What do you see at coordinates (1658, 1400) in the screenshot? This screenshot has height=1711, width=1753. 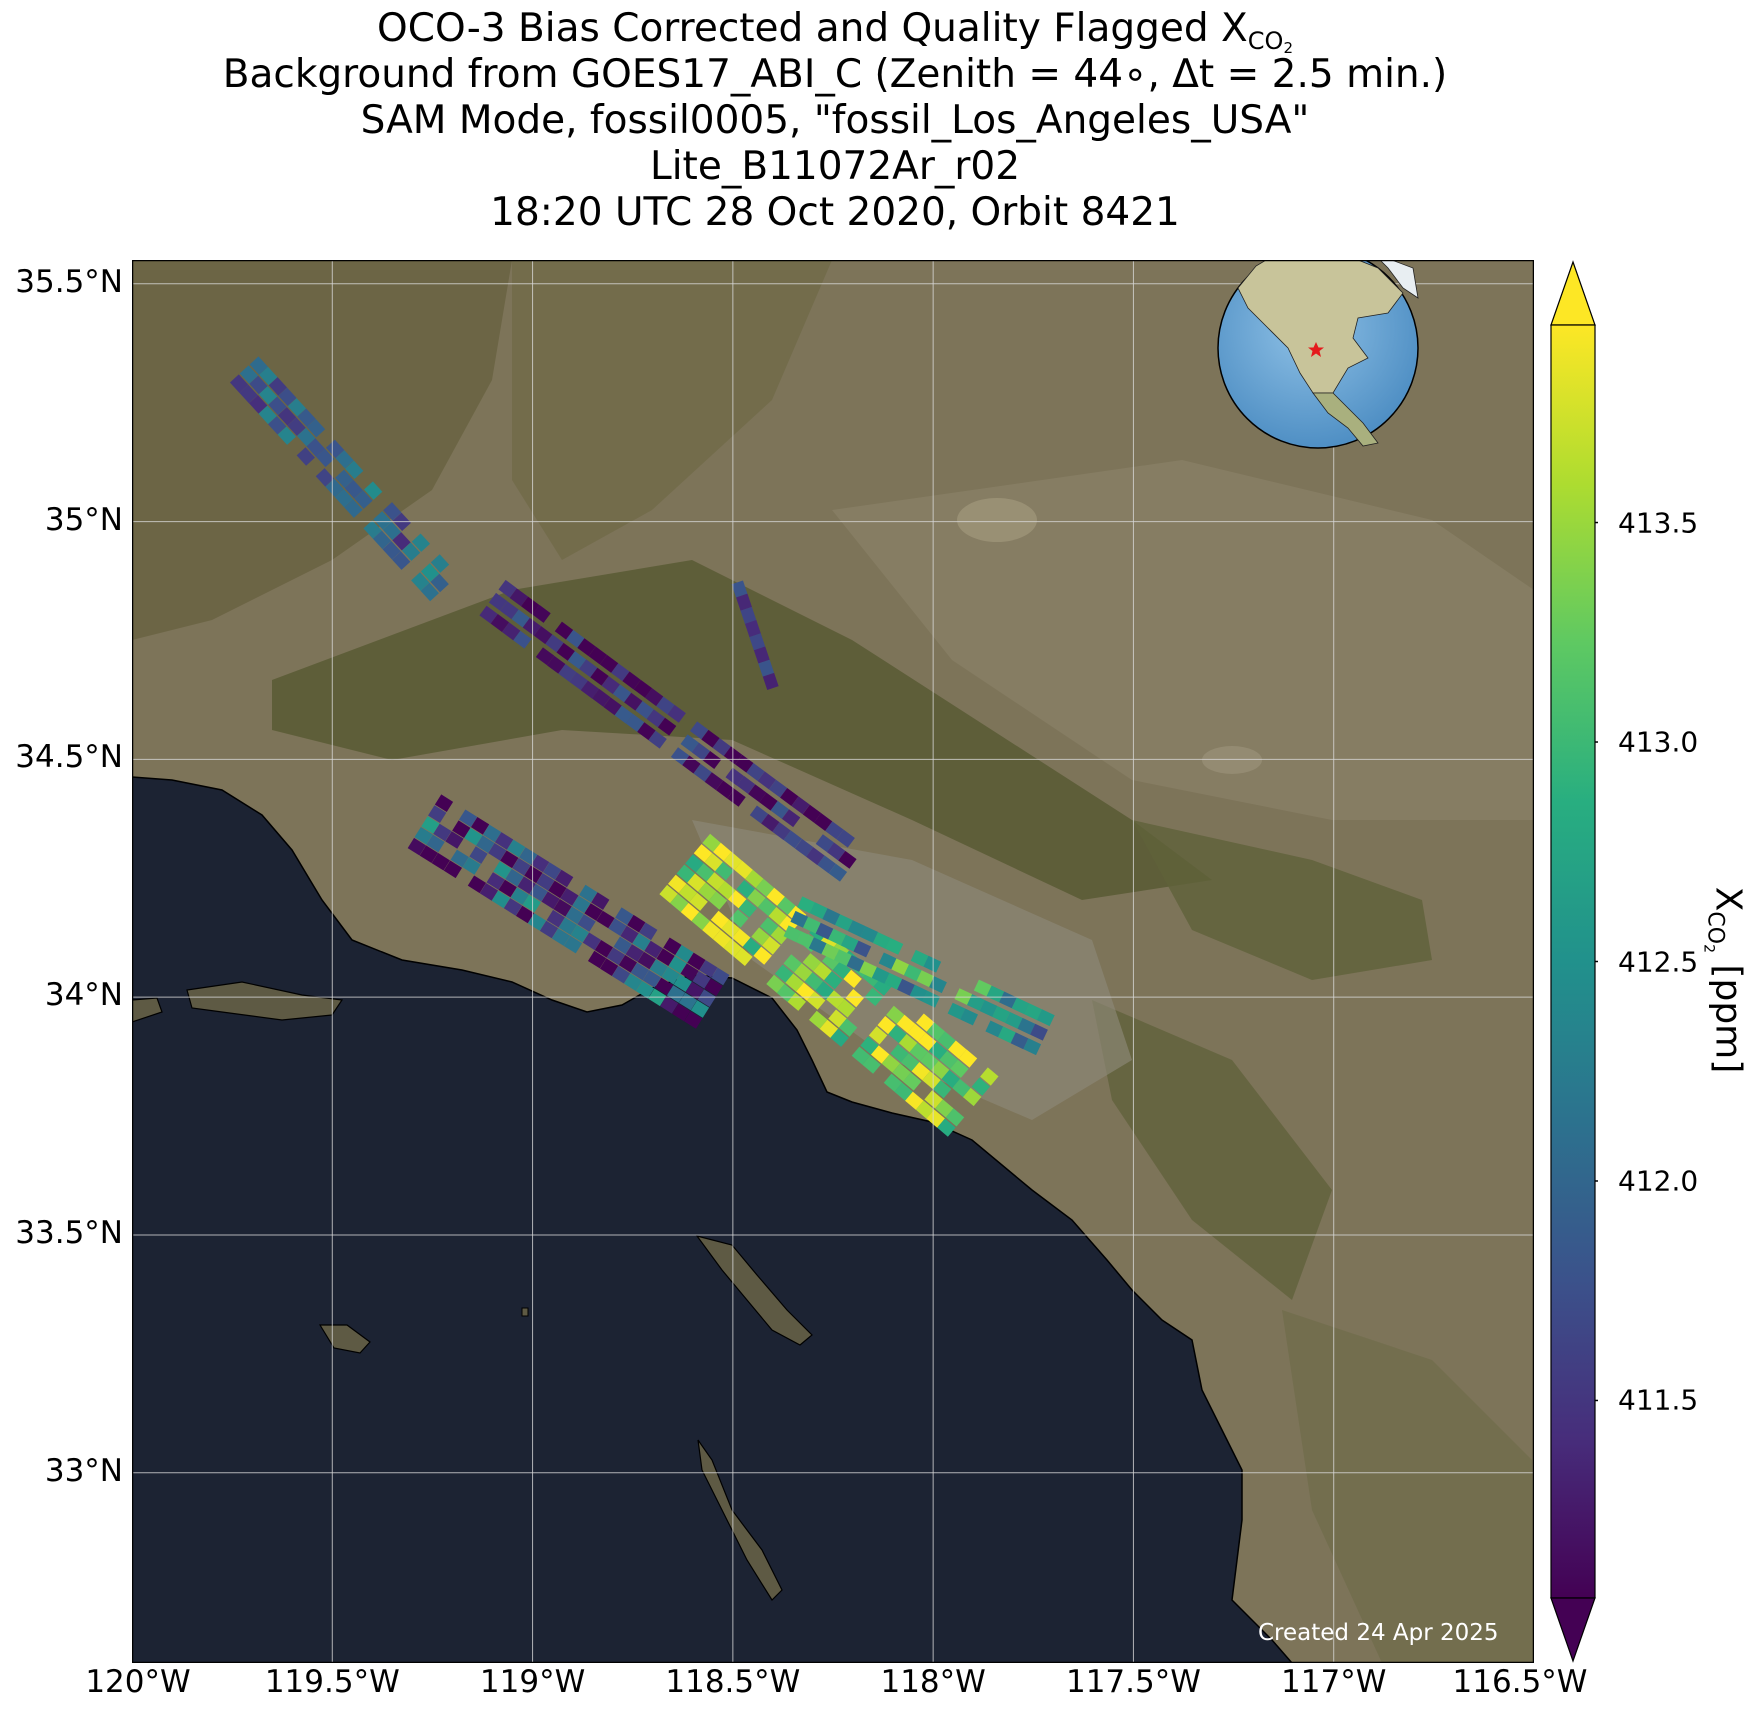 I see `colorbar-tick-label: 411.5` at bounding box center [1658, 1400].